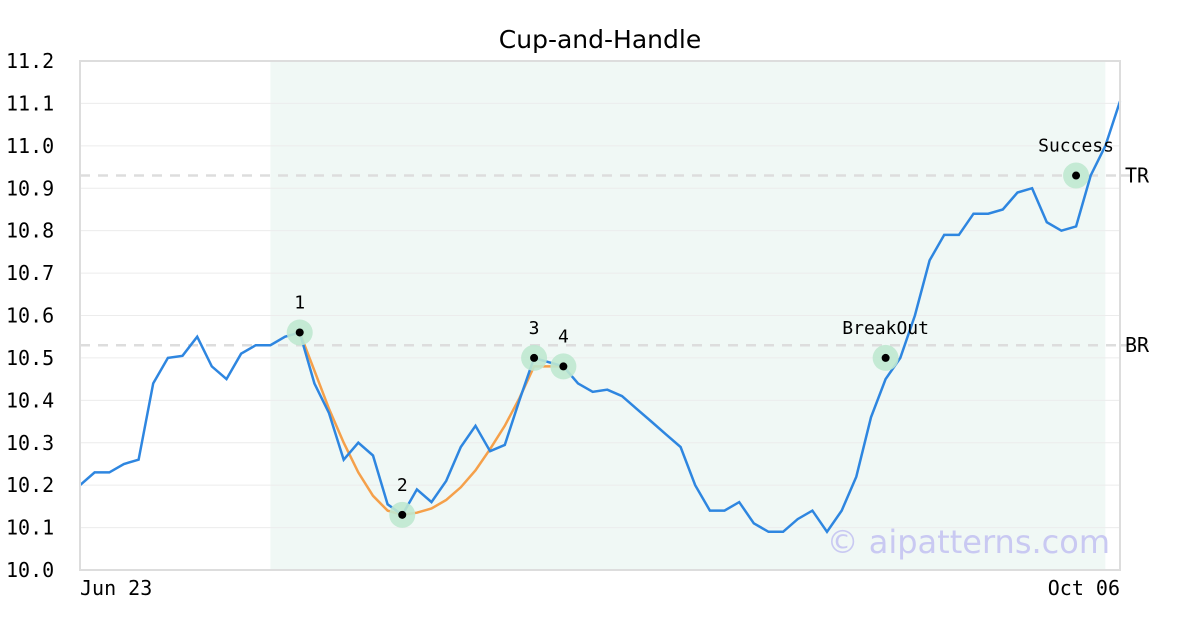 Image resolution: width=1200 pixels, height=630 pixels. What do you see at coordinates (30, 570) in the screenshot?
I see `y-tick-label: 10.0` at bounding box center [30, 570].